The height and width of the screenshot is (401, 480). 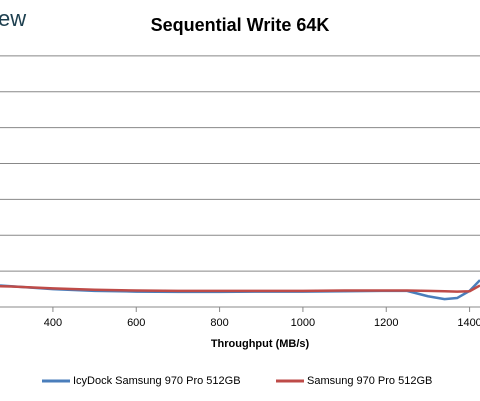 I want to click on legend-label: IcyDock Samsung 970 Pro 512GB, so click(x=157, y=381).